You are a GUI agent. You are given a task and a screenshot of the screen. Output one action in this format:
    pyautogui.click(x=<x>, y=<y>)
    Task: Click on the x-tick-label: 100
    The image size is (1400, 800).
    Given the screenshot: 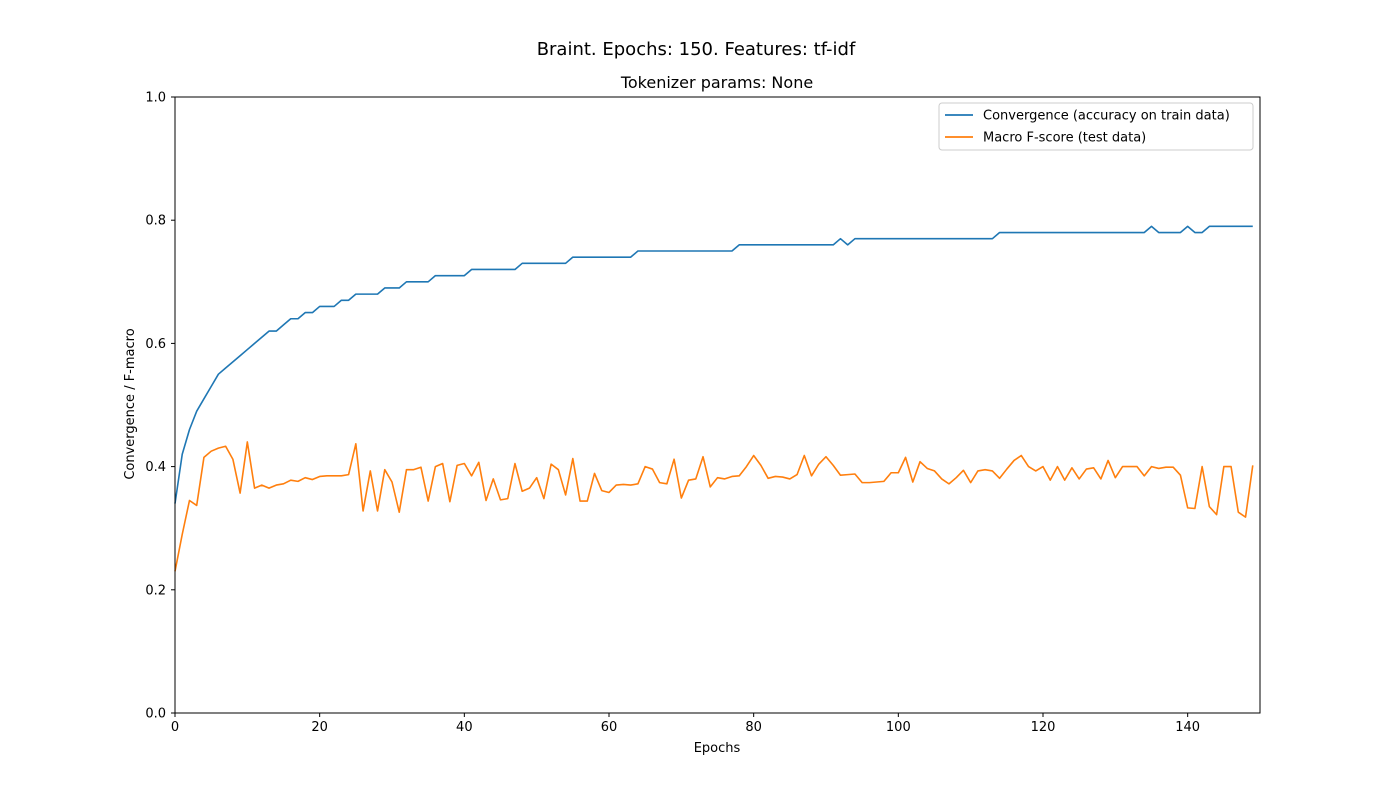 What is the action you would take?
    pyautogui.click(x=898, y=727)
    